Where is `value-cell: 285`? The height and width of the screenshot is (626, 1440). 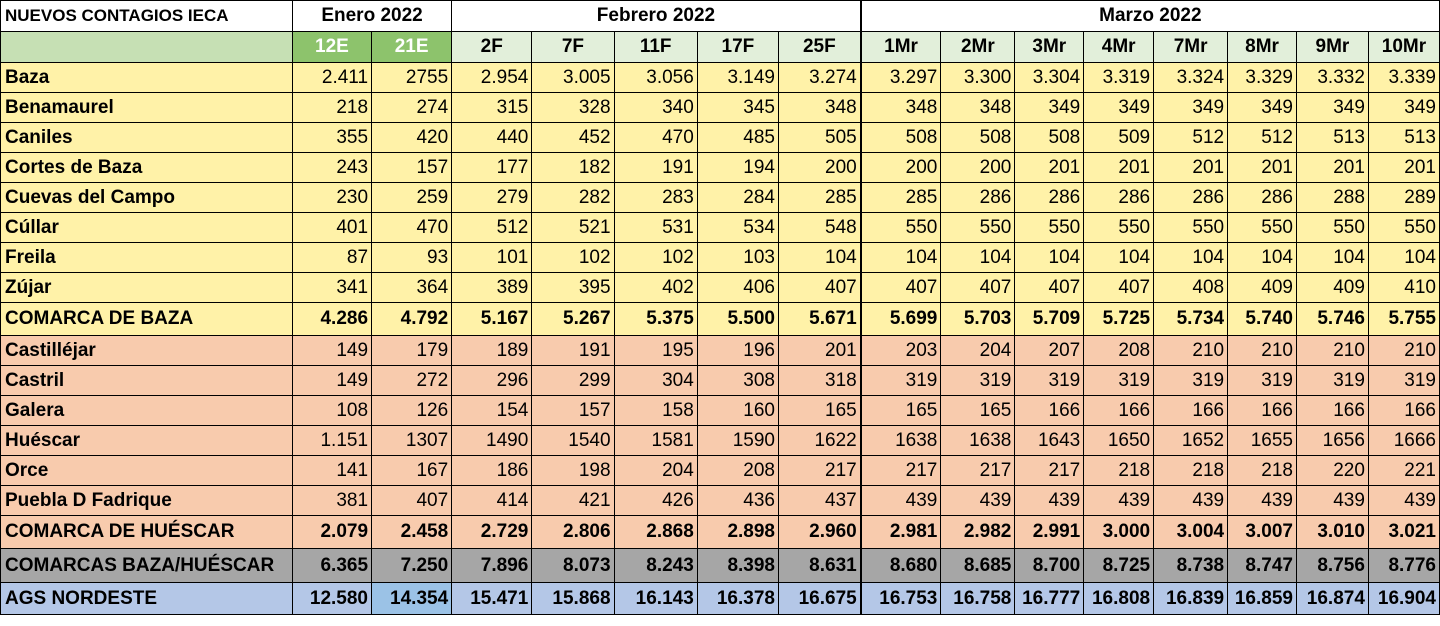
value-cell: 285 is located at coordinates (900, 197).